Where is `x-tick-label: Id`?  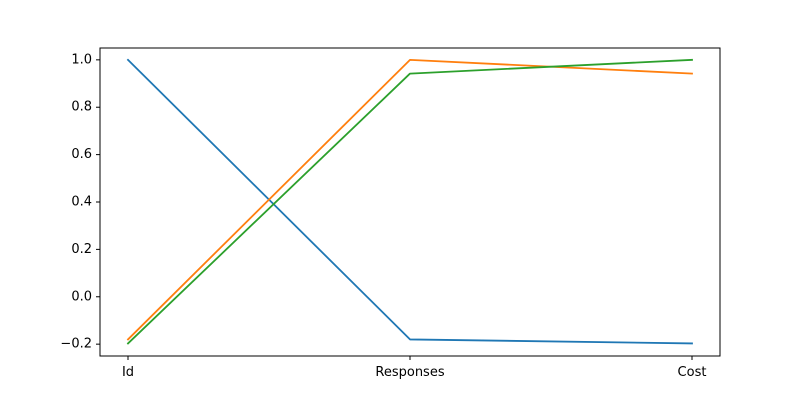 x-tick-label: Id is located at coordinates (128, 372).